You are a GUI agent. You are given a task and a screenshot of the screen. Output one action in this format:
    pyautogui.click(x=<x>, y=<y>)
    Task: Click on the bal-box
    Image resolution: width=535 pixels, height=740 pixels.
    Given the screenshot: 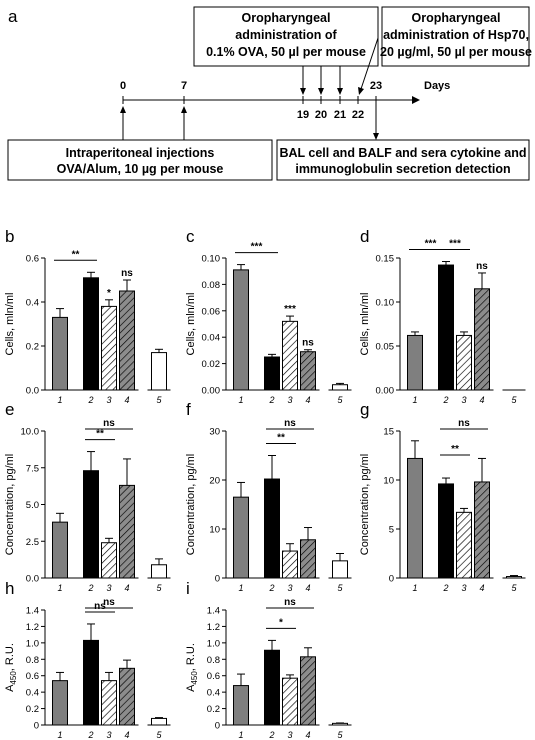 What is the action you would take?
    pyautogui.click(x=403, y=160)
    